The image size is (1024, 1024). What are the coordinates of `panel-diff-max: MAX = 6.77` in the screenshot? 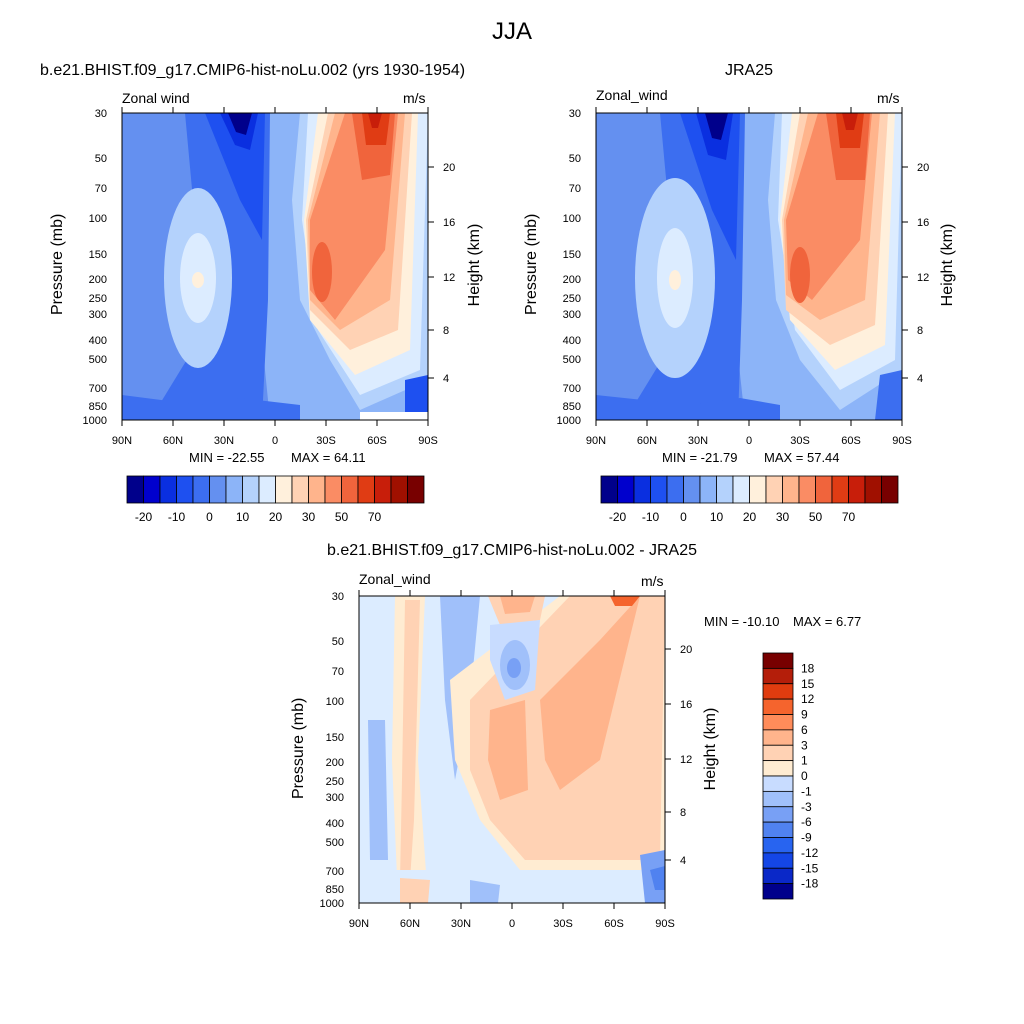 It's located at (827, 621).